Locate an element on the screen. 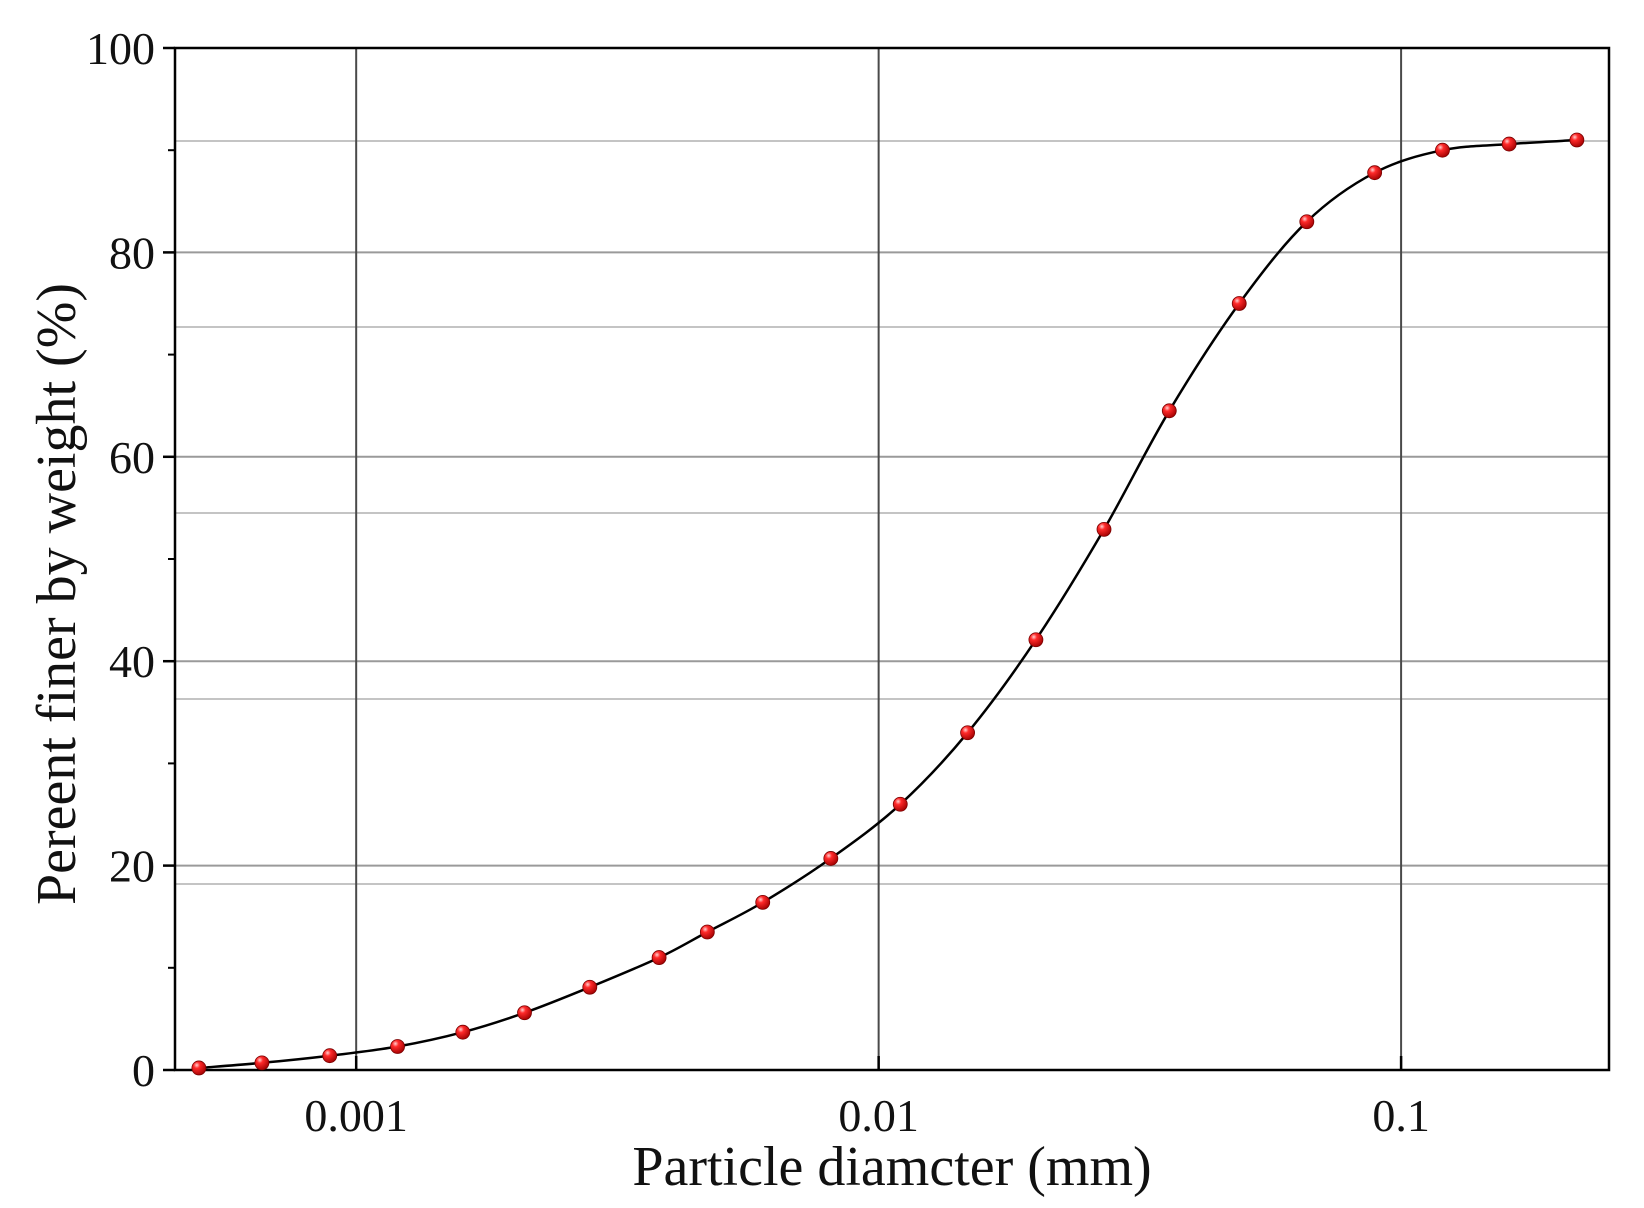 The image size is (1644, 1208). x-axis-title: Particle diamcter (mm) is located at coordinates (891, 1167).